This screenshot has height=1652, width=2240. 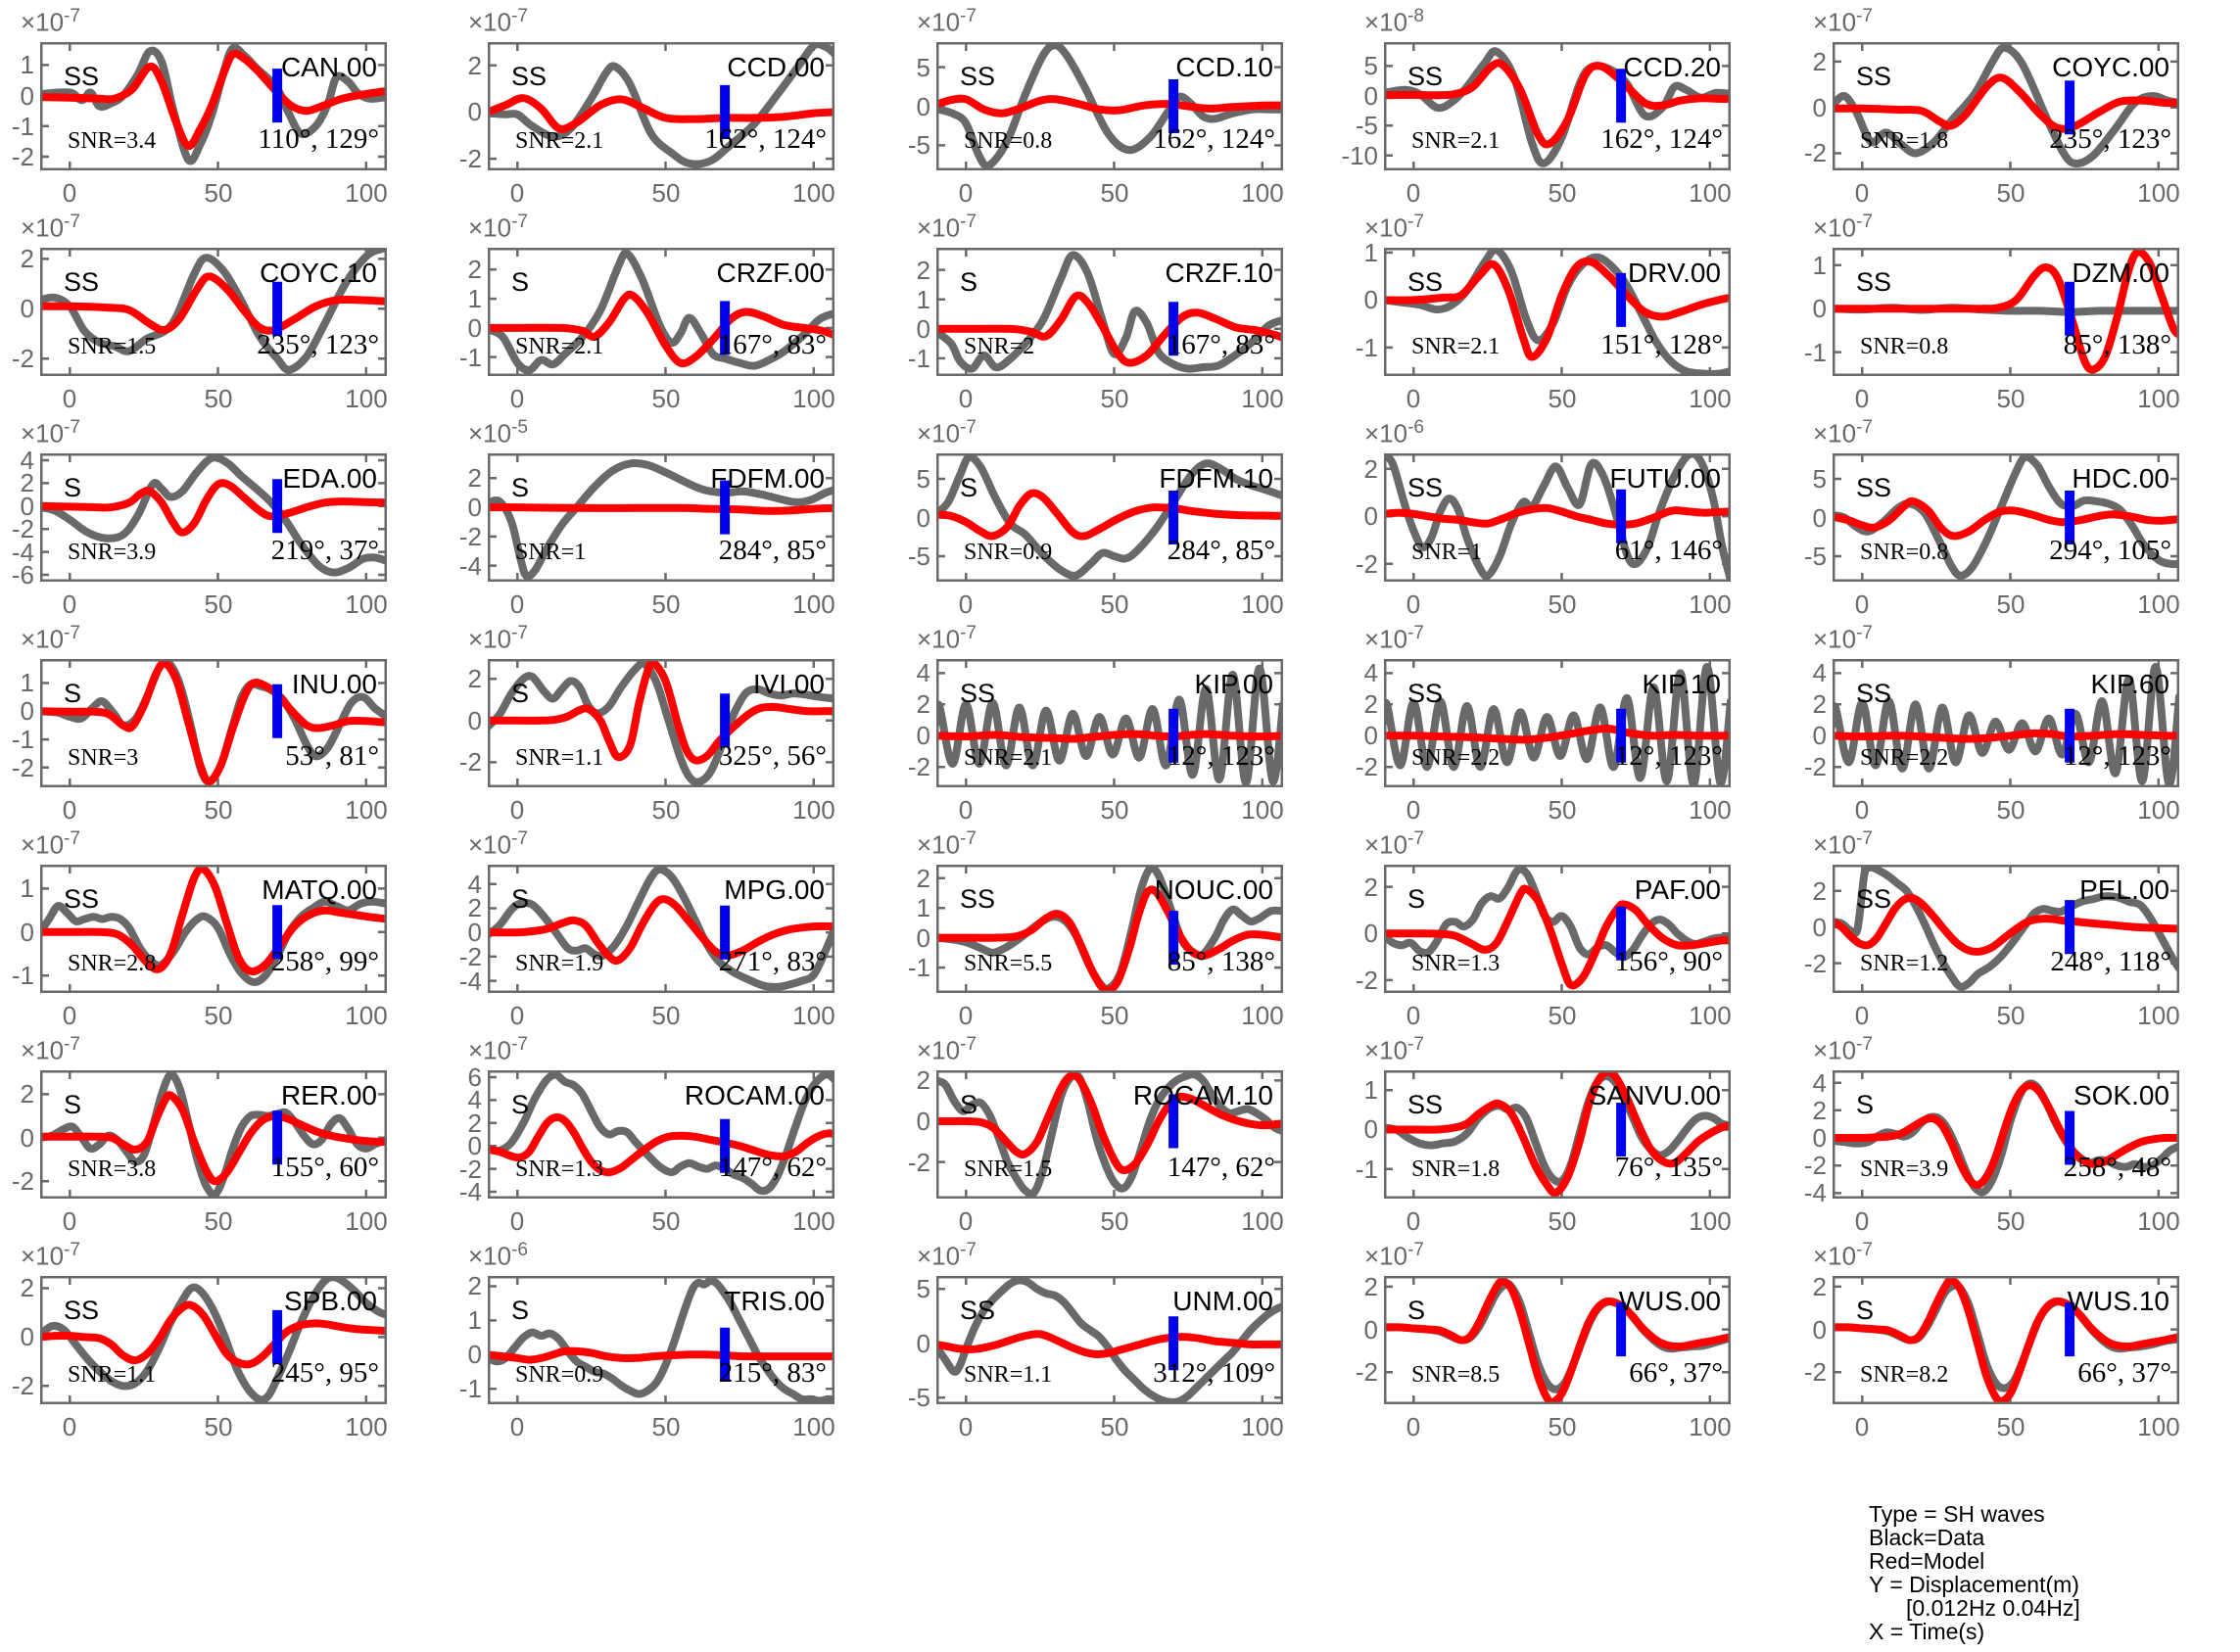 I want to click on snr-label: SNR=1.8, so click(x=1456, y=1169).